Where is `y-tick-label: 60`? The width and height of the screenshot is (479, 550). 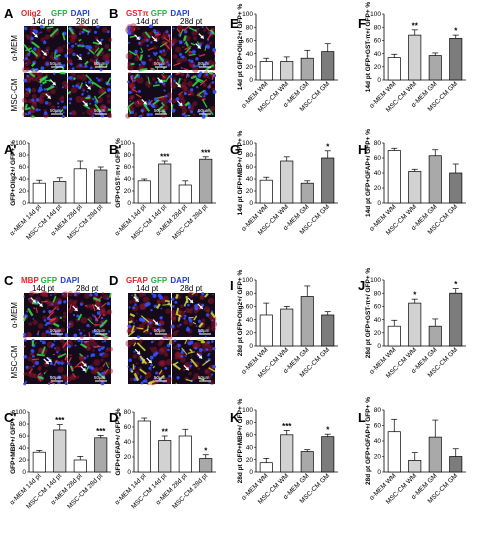 y-tick-label: 60 is located at coordinates (23, 167).